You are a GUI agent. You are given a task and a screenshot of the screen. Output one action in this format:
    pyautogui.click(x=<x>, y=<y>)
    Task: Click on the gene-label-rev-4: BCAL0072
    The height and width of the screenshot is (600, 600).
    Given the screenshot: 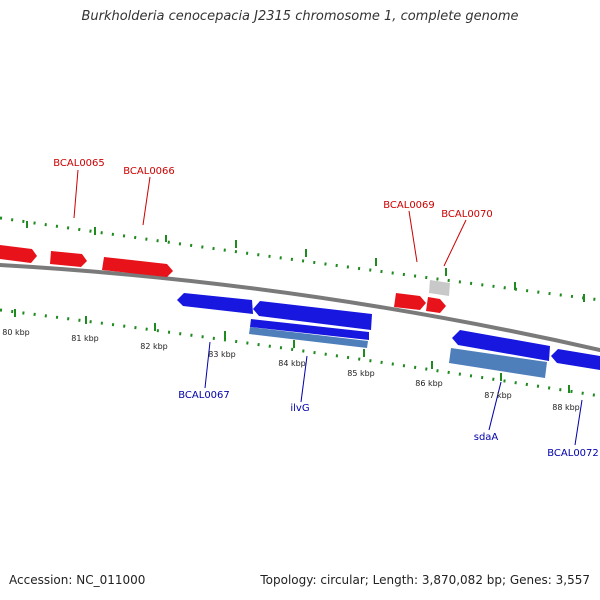 What is the action you would take?
    pyautogui.click(x=573, y=453)
    